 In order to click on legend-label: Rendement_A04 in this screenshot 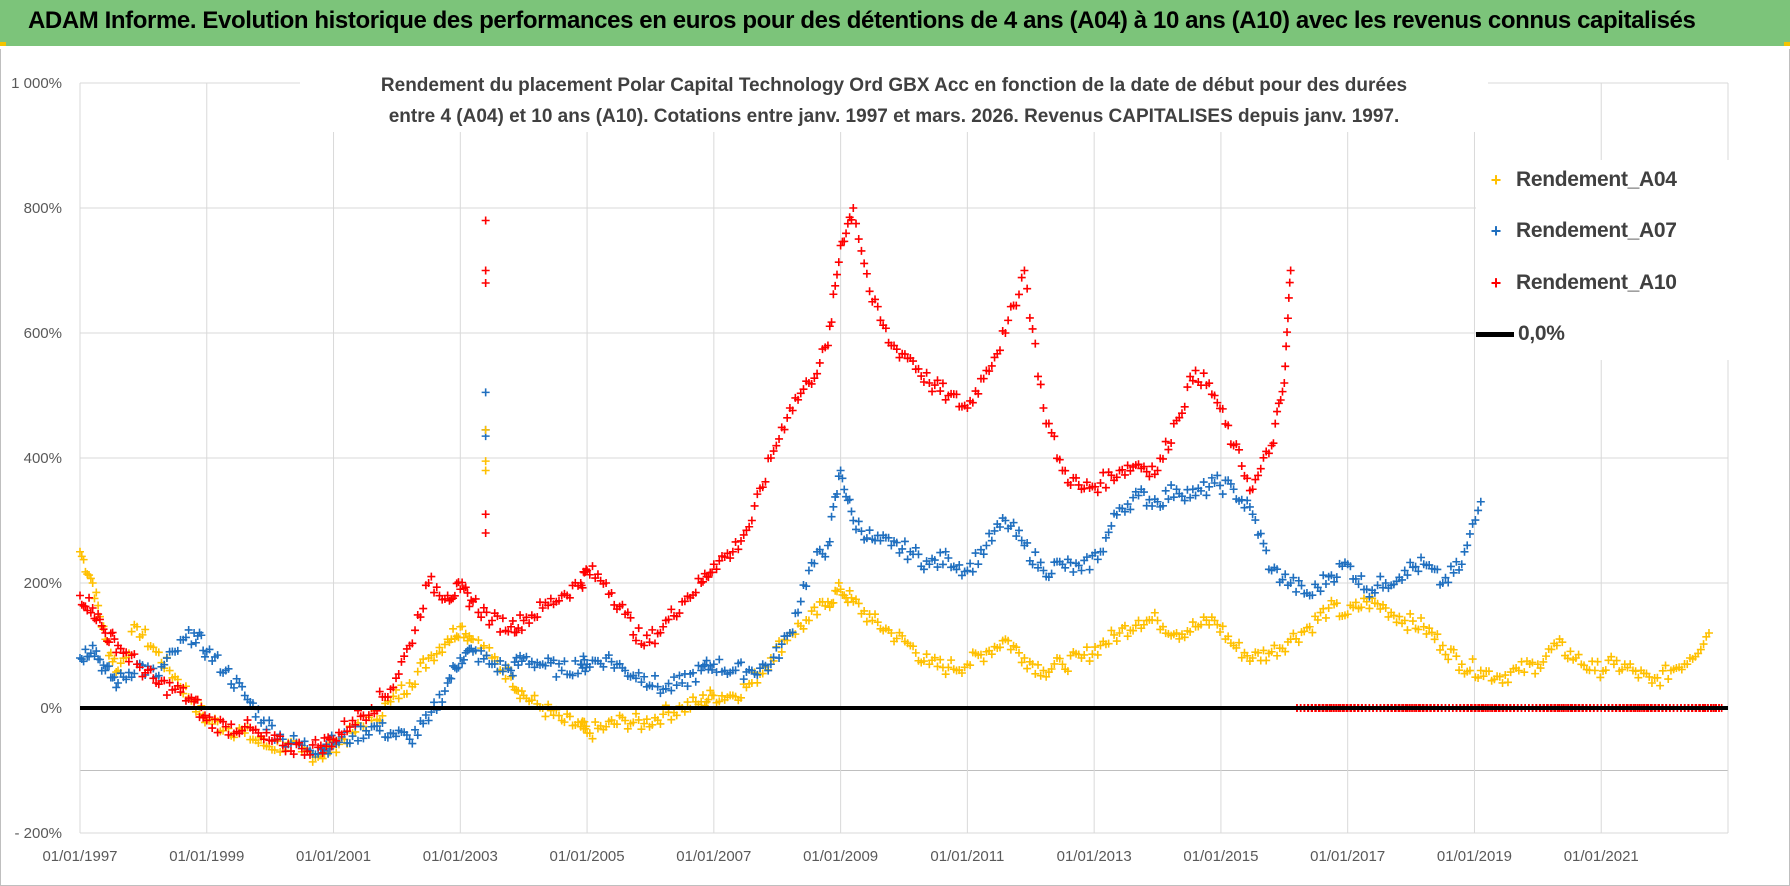, I will do `click(1596, 179)`.